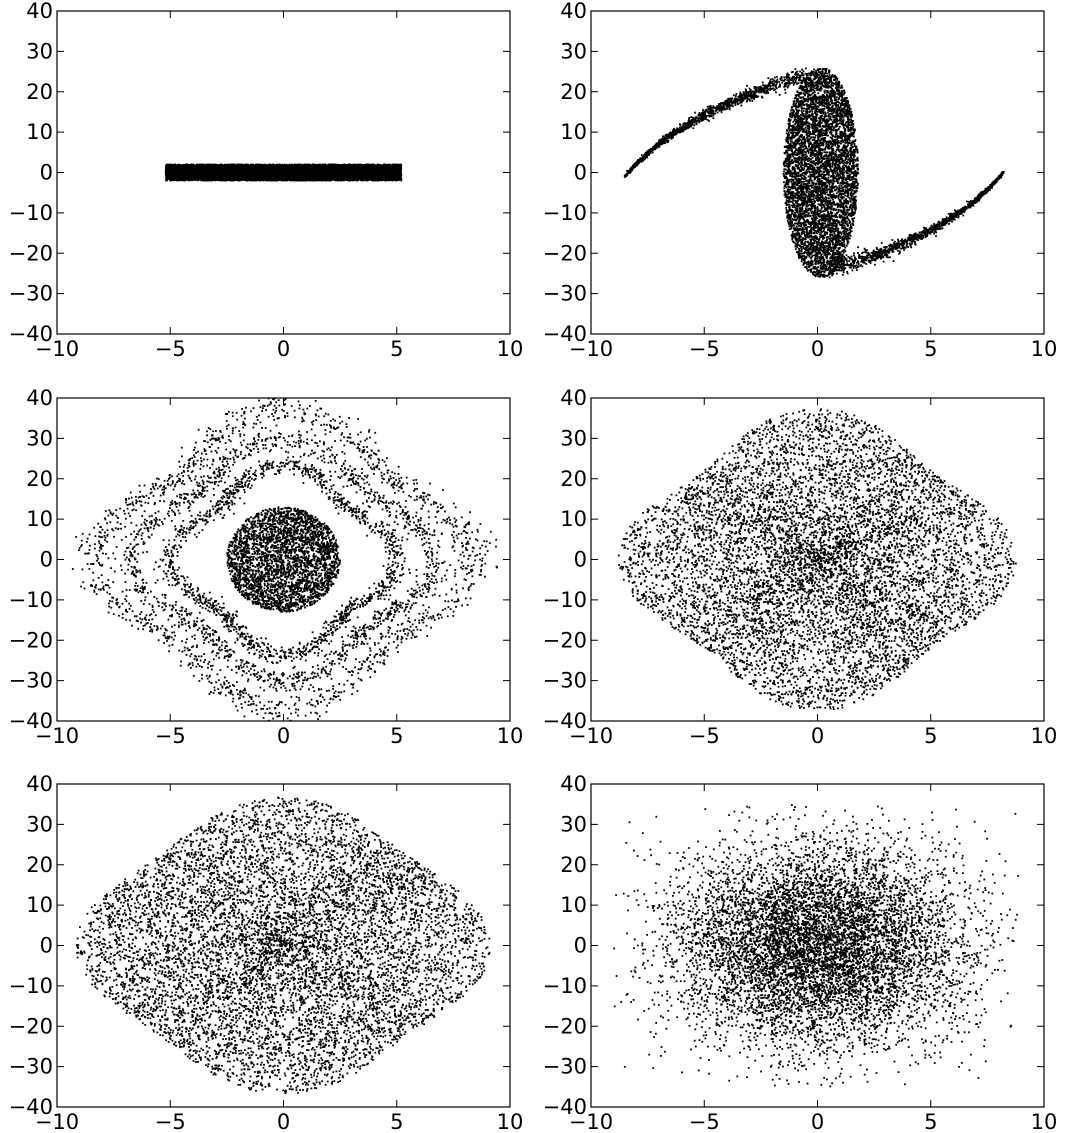  I want to click on scatter-points, so click(283, 172).